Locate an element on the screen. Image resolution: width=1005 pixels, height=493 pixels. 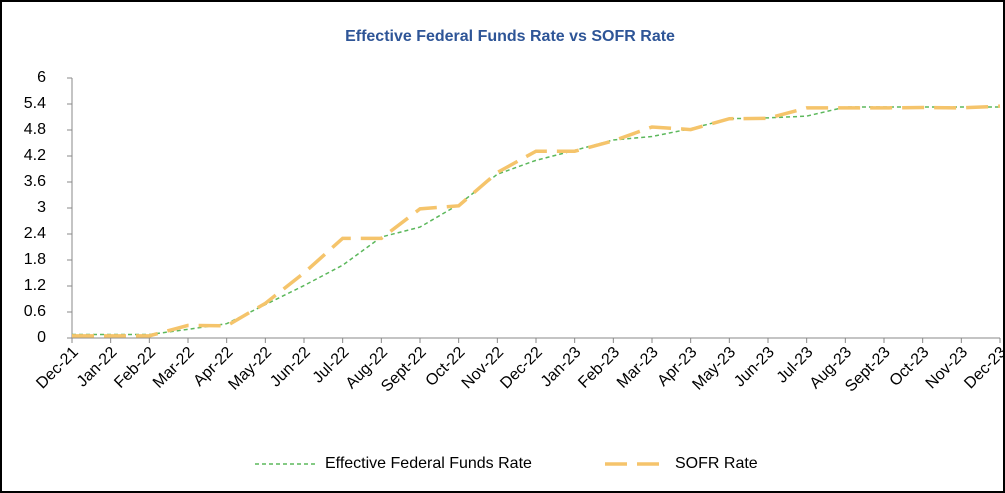
y-tick-label: 0 is located at coordinates (41, 337).